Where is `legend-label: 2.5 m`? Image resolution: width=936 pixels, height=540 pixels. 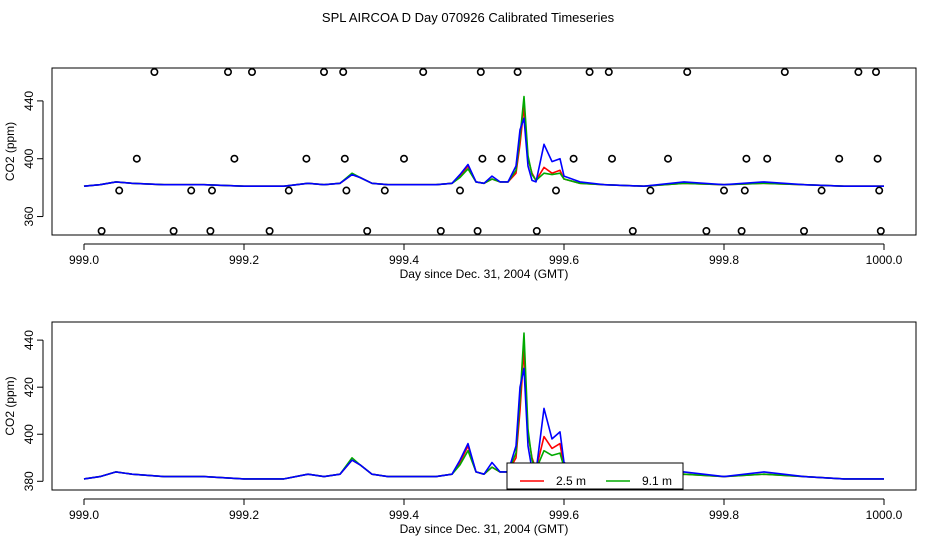 legend-label: 2.5 m is located at coordinates (571, 481).